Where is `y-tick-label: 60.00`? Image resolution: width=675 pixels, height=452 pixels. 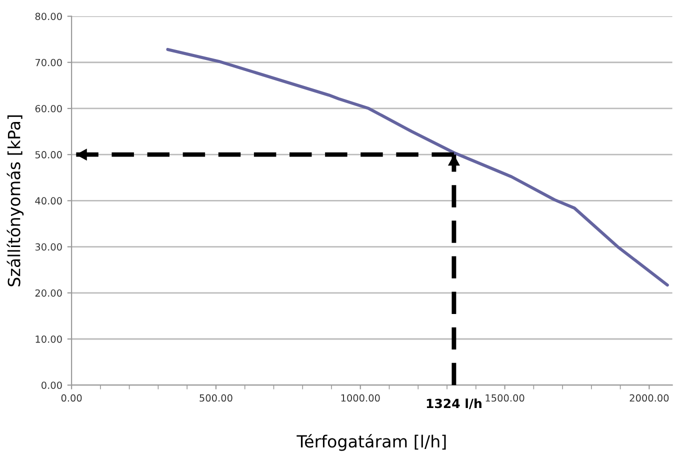
y-tick-label: 60.00 is located at coordinates (48, 108).